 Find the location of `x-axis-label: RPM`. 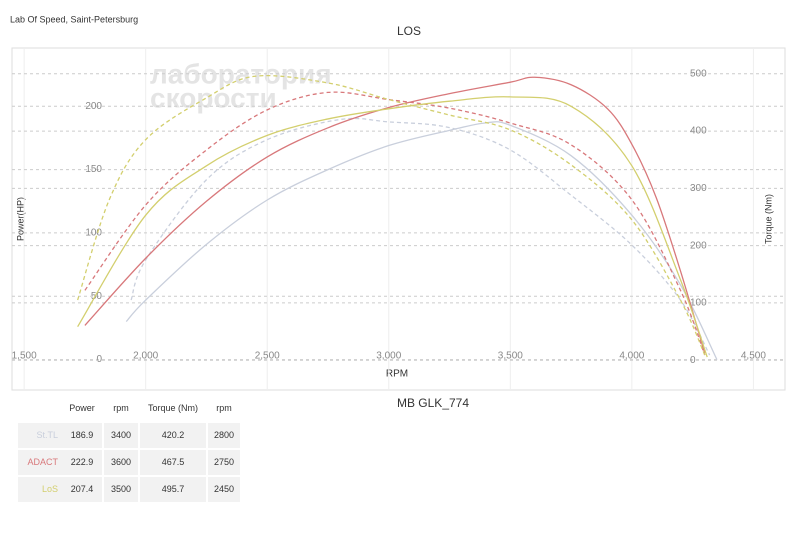

x-axis-label: RPM is located at coordinates (397, 374).